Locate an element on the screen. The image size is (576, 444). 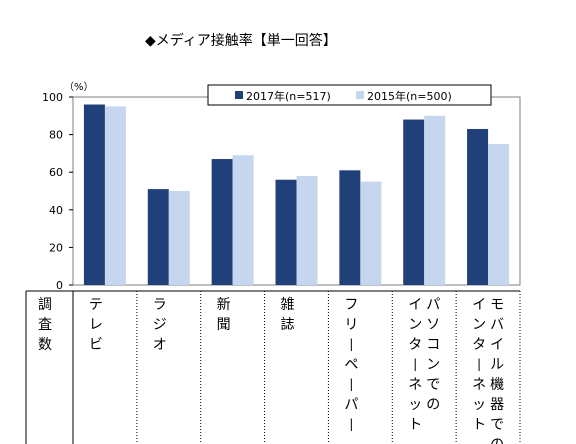
category-label-3-char: 雑 is located at coordinates (288, 305).